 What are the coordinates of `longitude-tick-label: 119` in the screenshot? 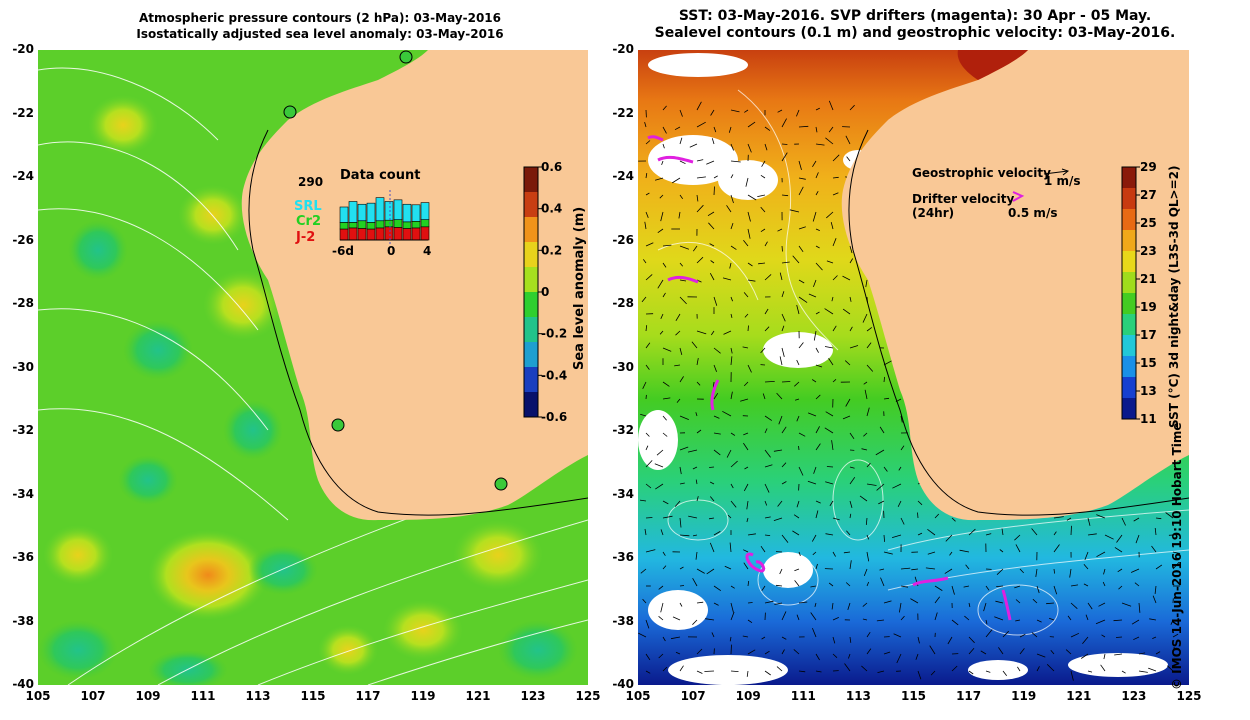 It's located at (423, 696).